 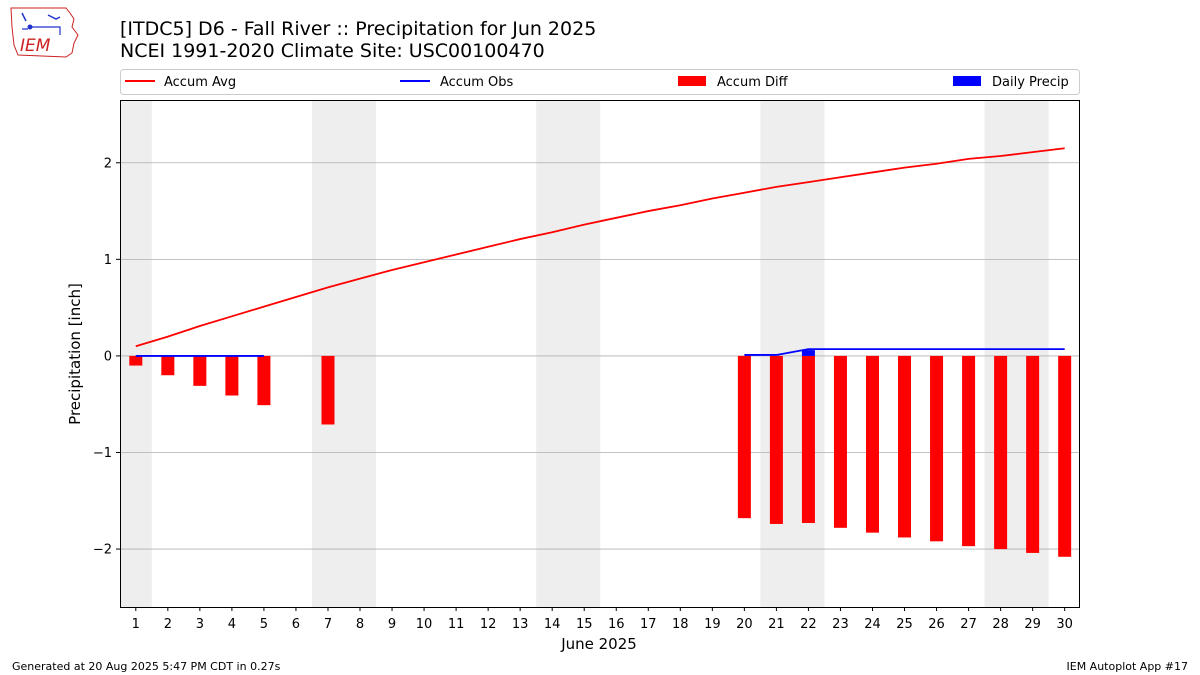 I want to click on footer-app: IEM Autoplot App #17, so click(x=1127, y=666).